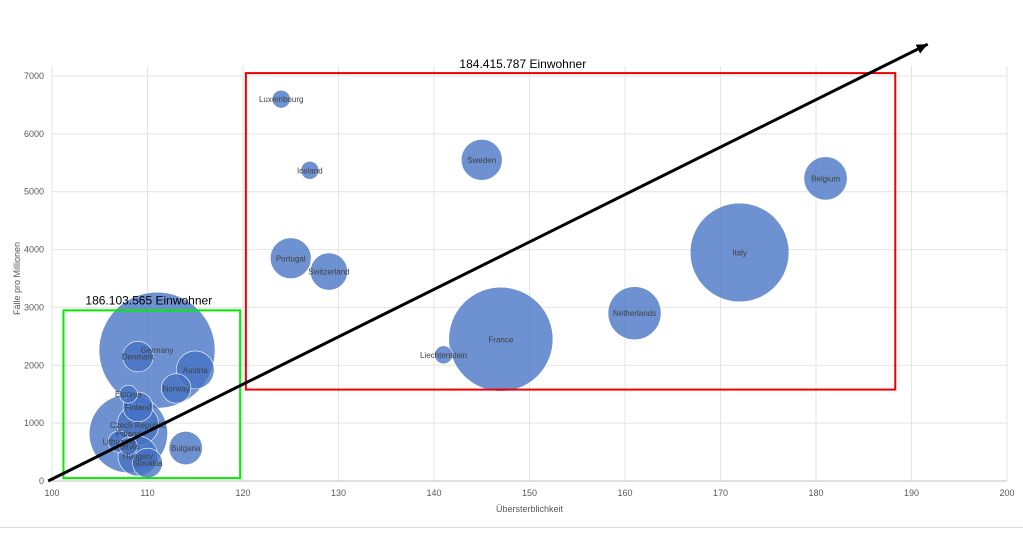 The height and width of the screenshot is (558, 1023). What do you see at coordinates (529, 493) in the screenshot?
I see `x-tick-label: 150` at bounding box center [529, 493].